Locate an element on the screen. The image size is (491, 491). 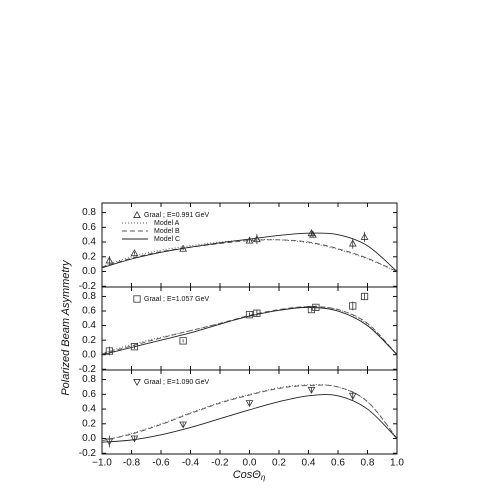
x-tick-label: −1.0 is located at coordinates (102, 463).